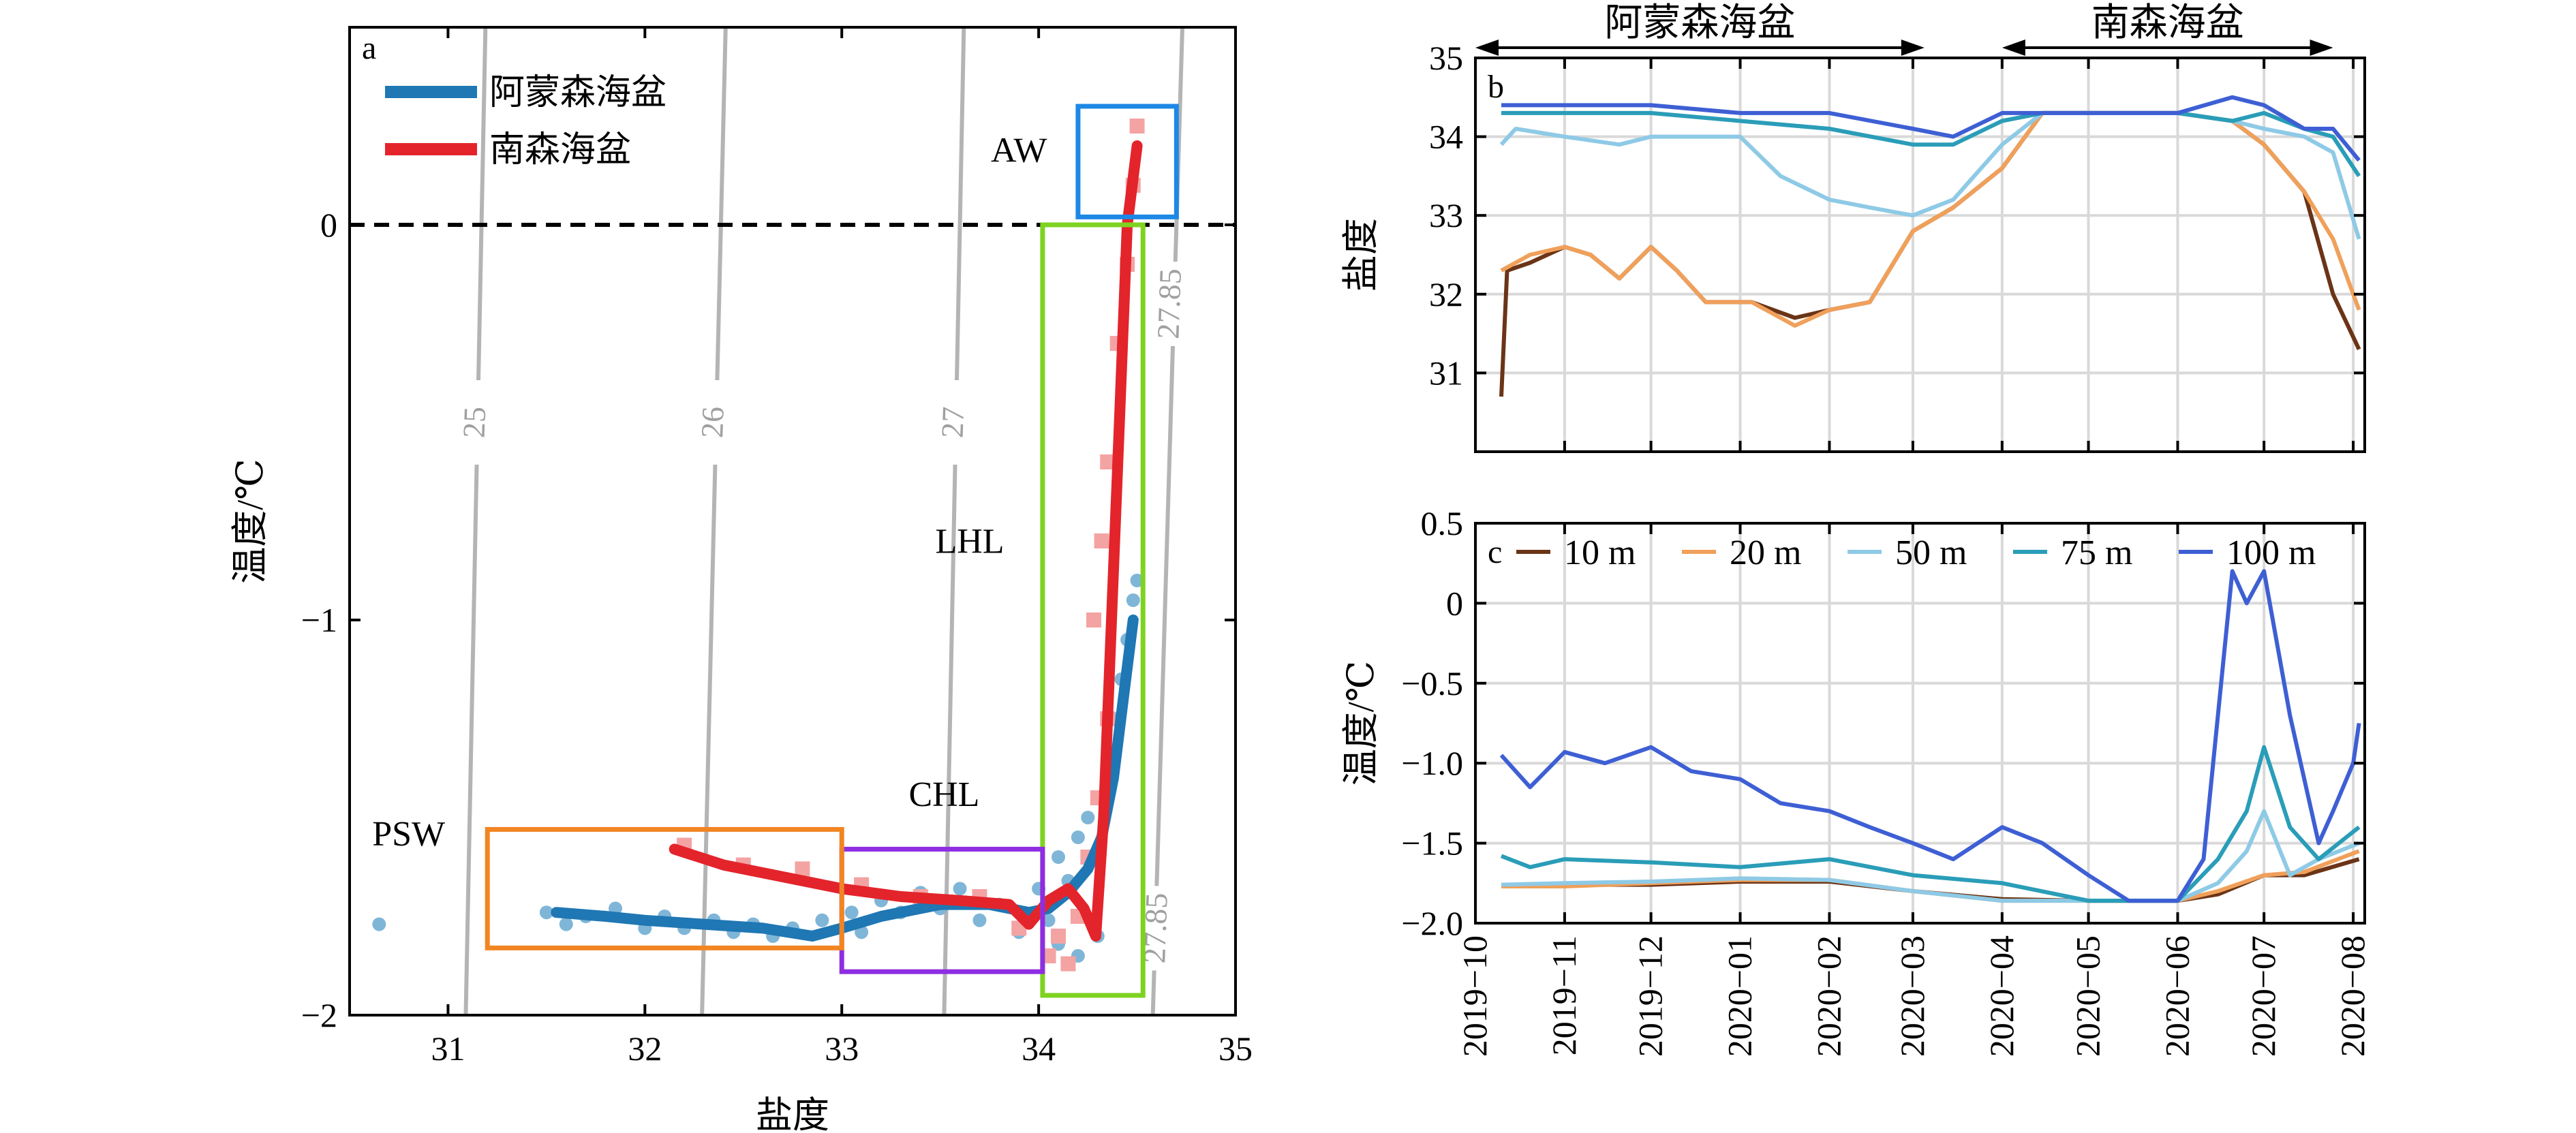  Describe the element at coordinates (792, 1114) in the screenshot. I see `x-axis-label: 盐度` at that location.